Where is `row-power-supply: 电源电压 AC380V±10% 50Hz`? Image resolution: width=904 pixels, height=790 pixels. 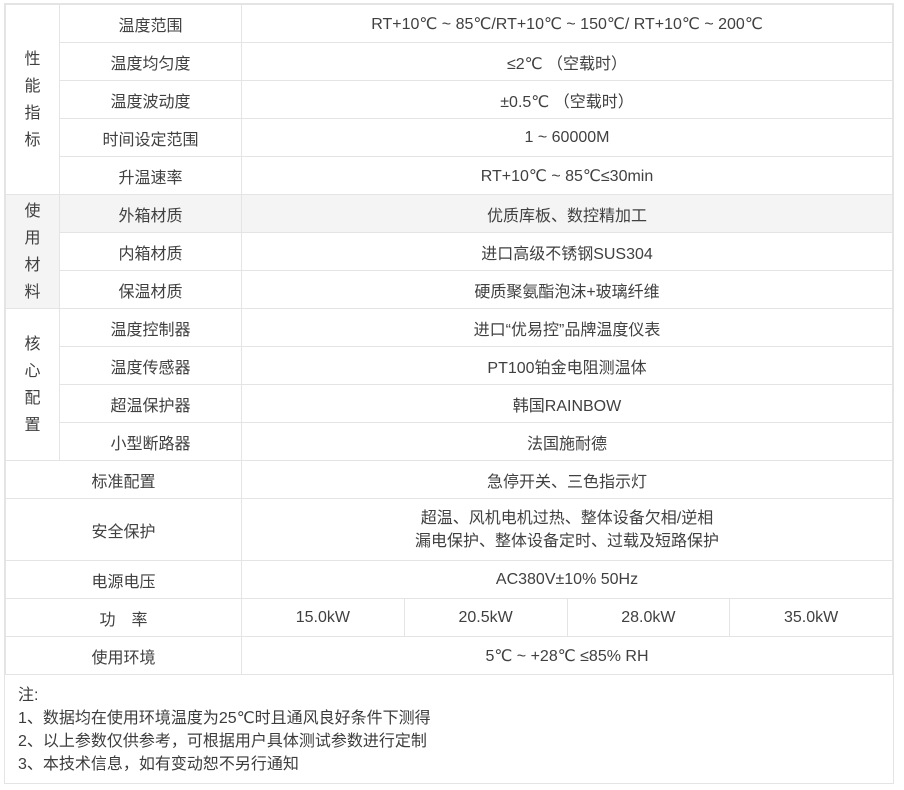
row-power-supply: 电源电压 AC380V±10% 50Hz is located at coordinates (449, 579).